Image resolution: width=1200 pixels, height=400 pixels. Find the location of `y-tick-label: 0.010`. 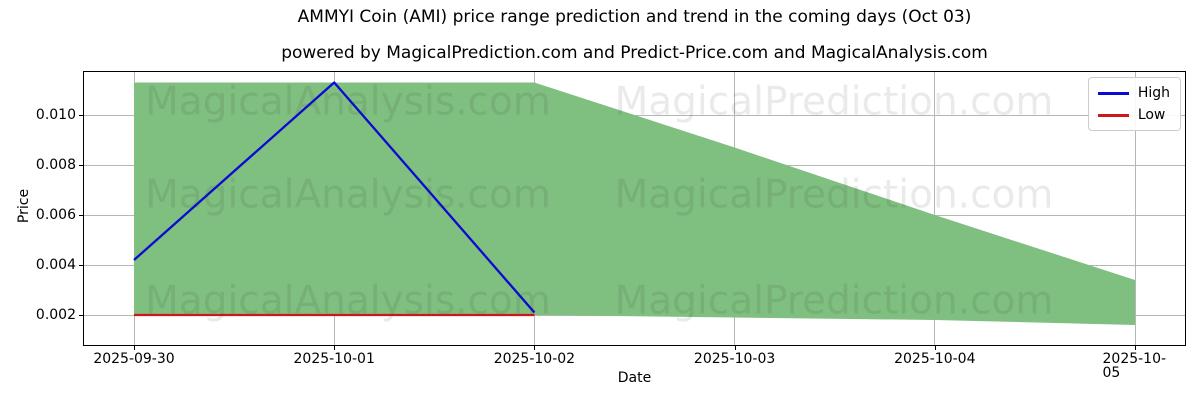

y-tick-label: 0.010 is located at coordinates (55, 115).